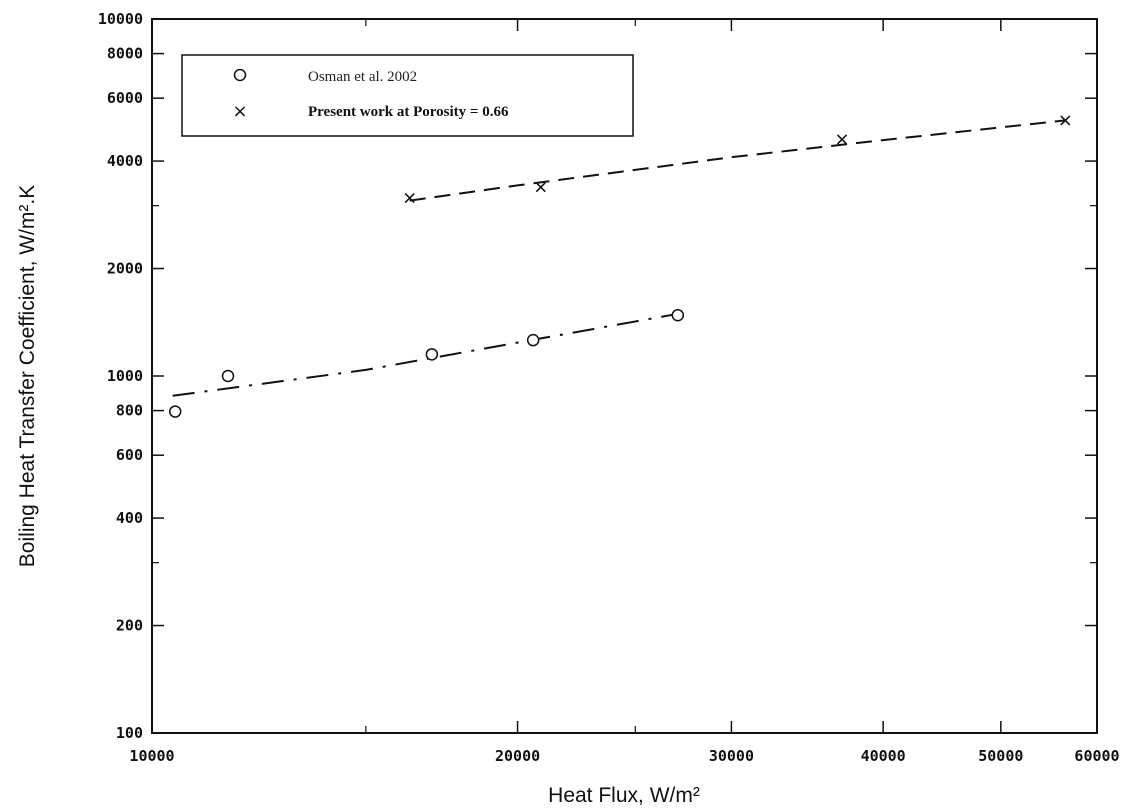  I want to click on legend-box, so click(407, 95).